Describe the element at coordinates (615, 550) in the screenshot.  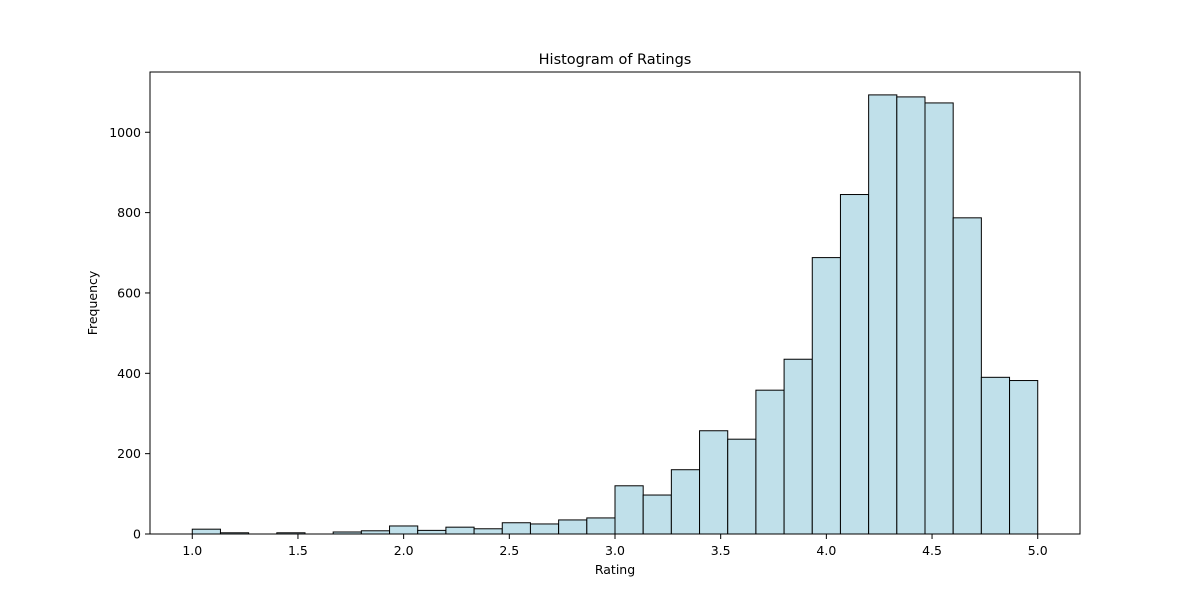
I see `x-tick-label: 3.0` at that location.